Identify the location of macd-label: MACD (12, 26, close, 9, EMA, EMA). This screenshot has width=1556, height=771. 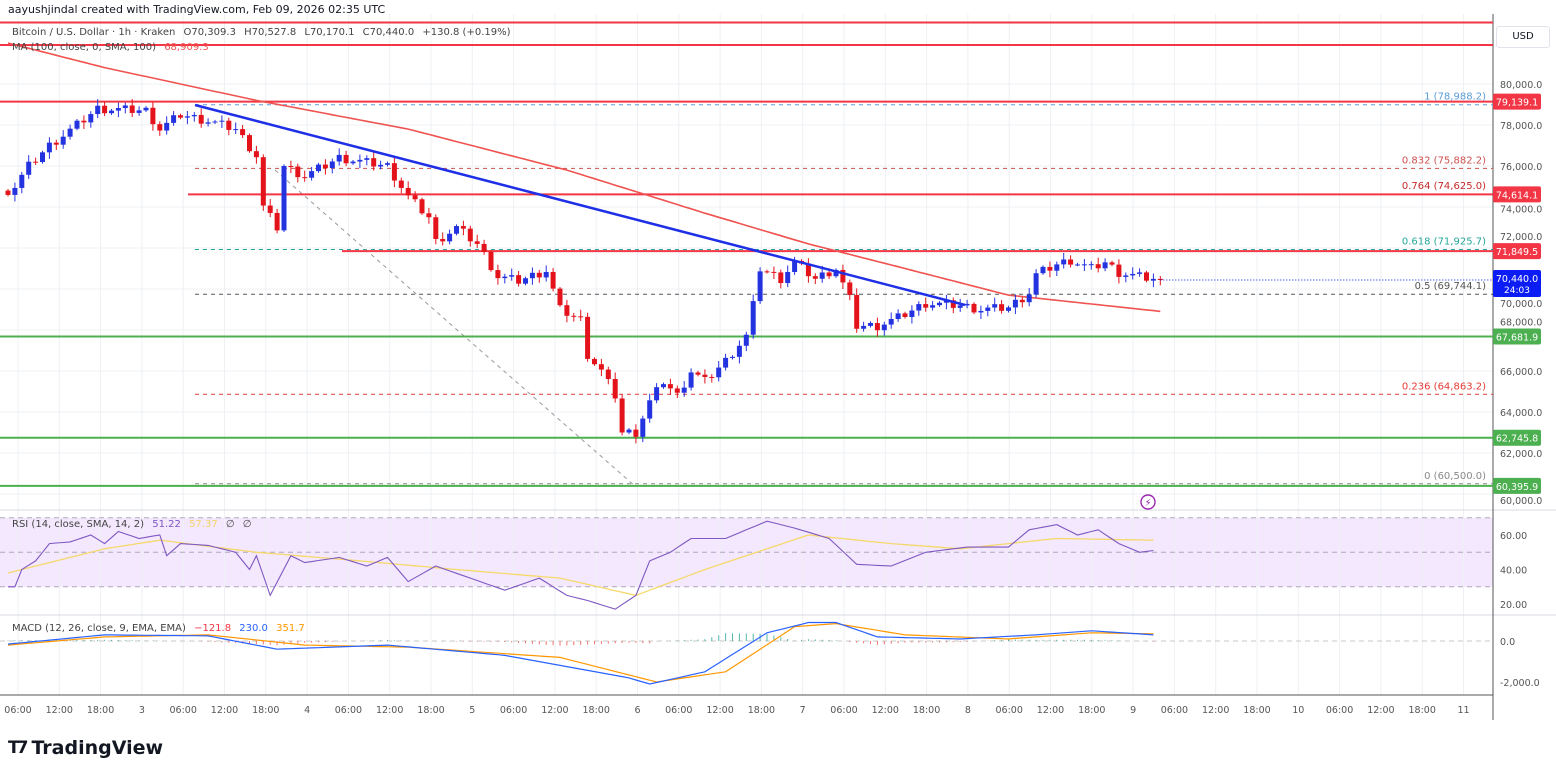
(99, 628).